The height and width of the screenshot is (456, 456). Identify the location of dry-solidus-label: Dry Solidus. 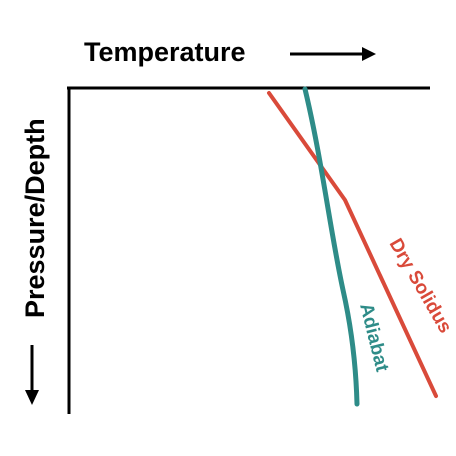
(420, 286).